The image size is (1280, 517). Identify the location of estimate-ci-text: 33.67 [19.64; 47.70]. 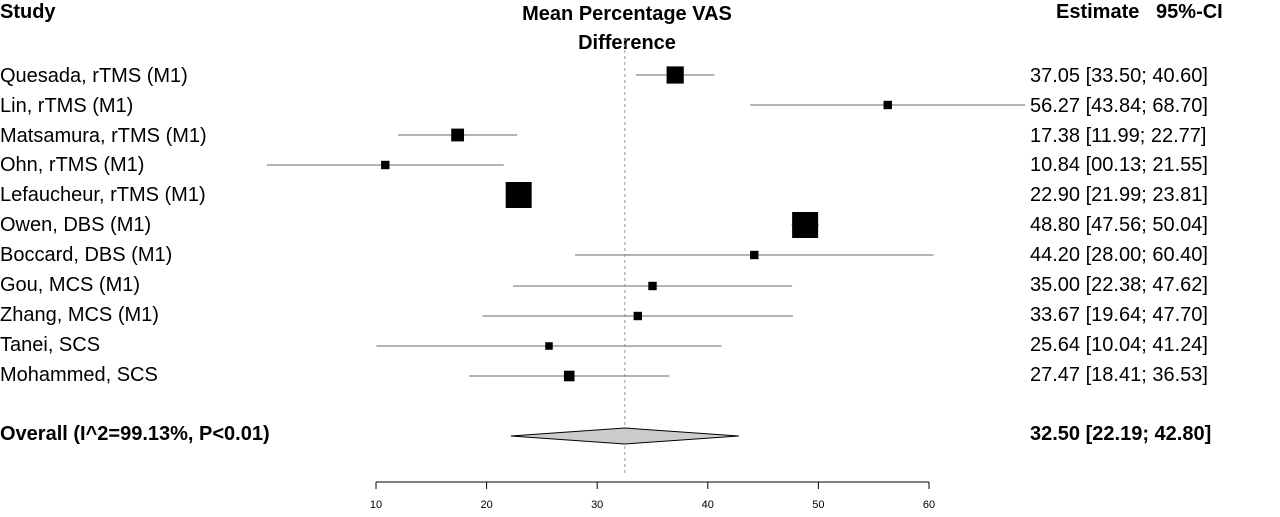
(1119, 315).